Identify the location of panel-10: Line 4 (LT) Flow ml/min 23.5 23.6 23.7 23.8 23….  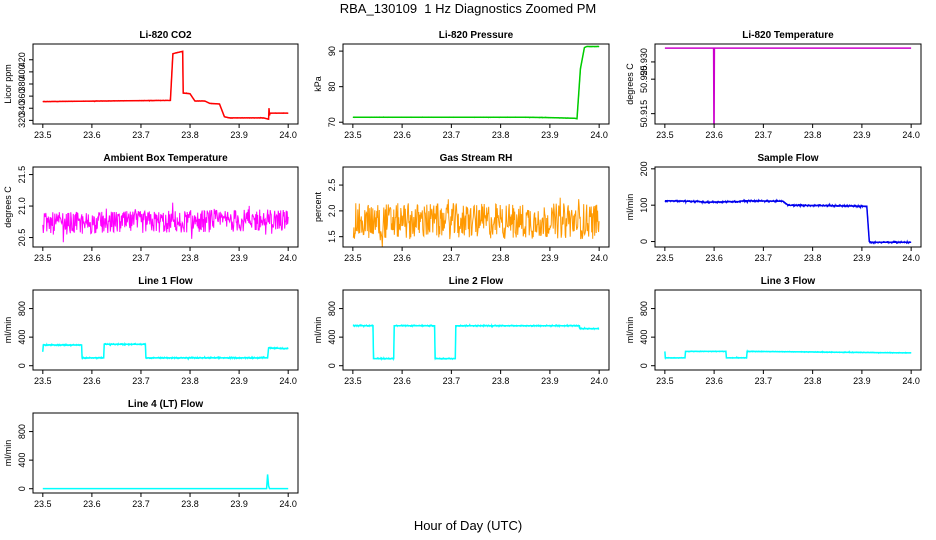
(151, 454).